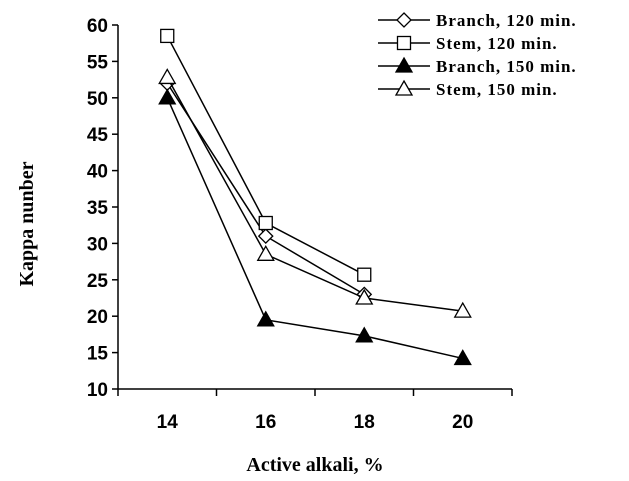  I want to click on y-tick-label: 35, so click(98, 208).